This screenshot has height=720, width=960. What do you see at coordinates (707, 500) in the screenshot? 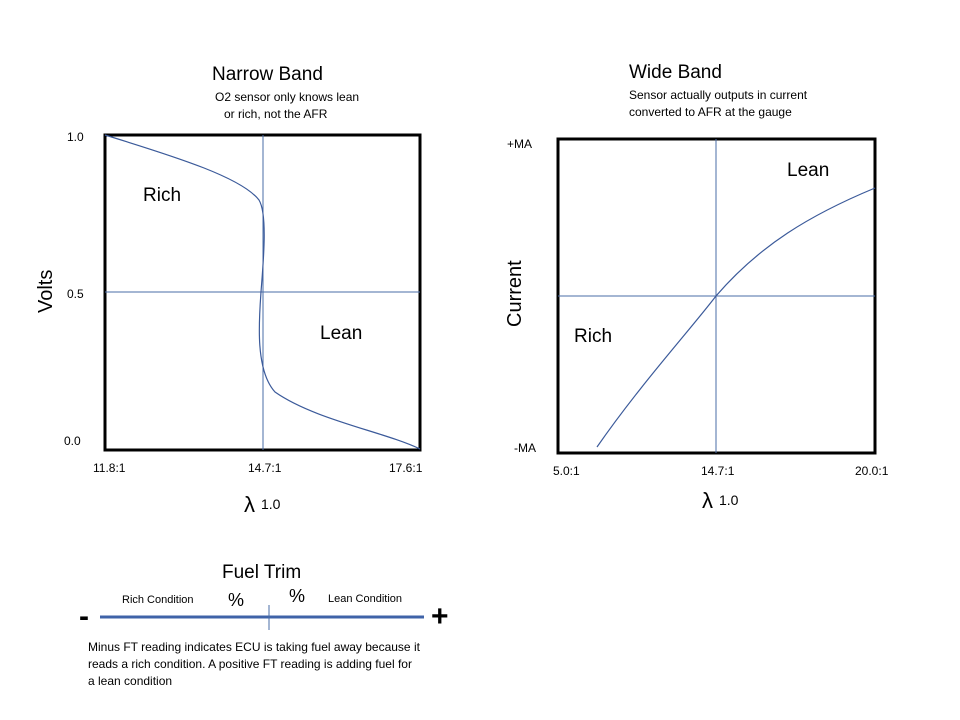
I see `wide-lambda-symbol: λ` at bounding box center [707, 500].